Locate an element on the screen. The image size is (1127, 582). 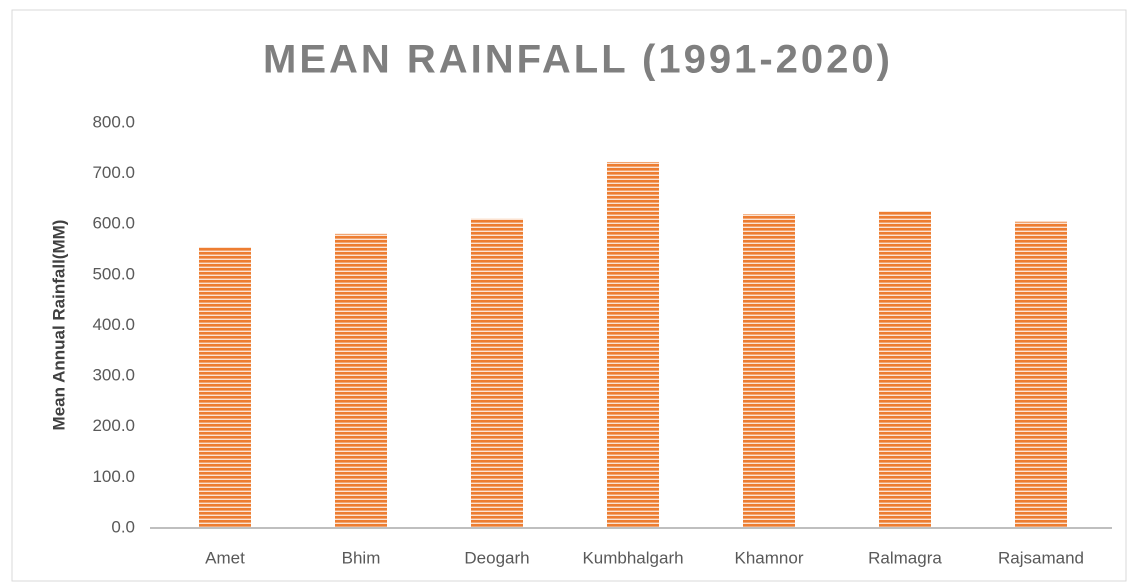
y-tick-label: 500.0 is located at coordinates (113, 273).